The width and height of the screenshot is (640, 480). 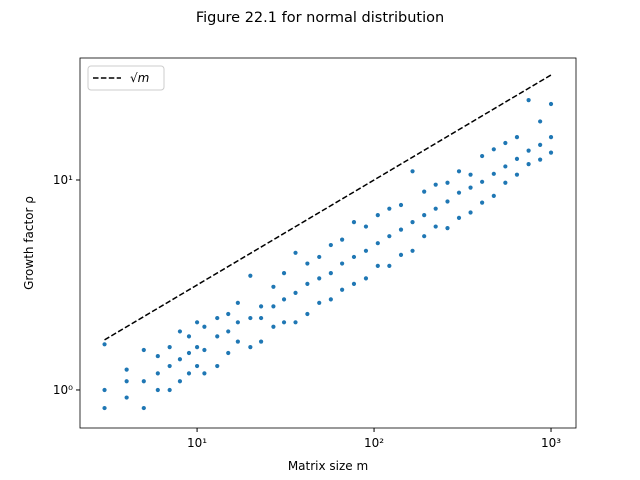 I want to click on legend-box, so click(x=126, y=78).